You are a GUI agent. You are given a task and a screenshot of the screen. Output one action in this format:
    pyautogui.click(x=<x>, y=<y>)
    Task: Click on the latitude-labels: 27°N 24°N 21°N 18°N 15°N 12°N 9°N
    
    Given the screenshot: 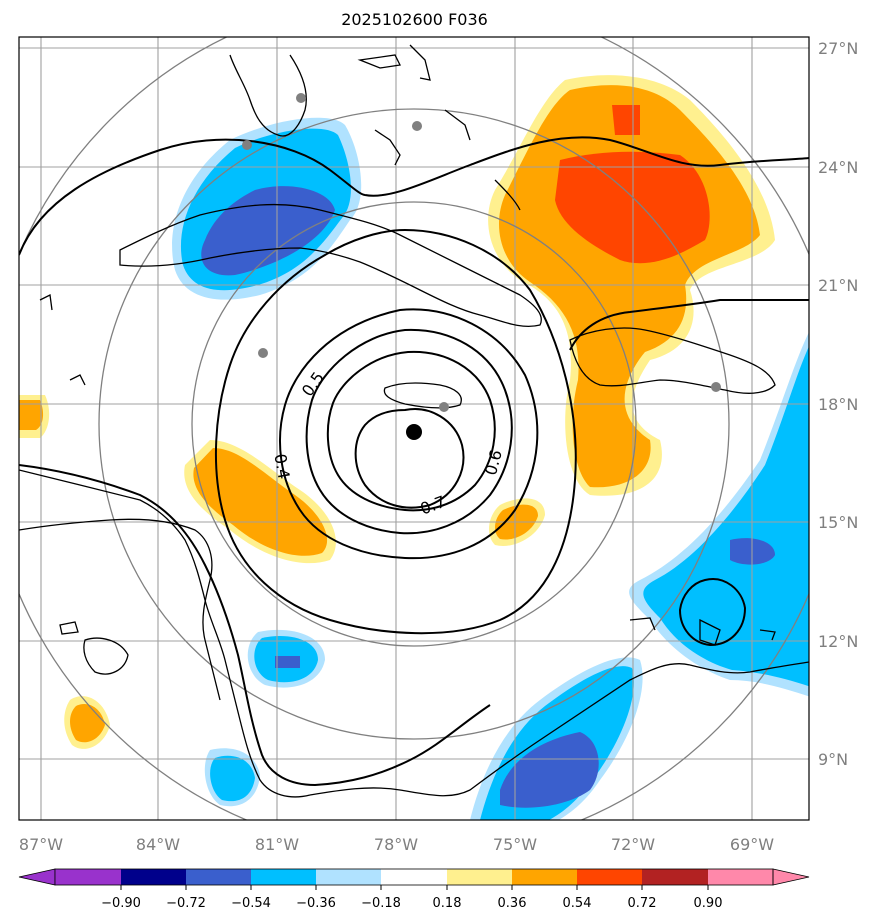 What is the action you would take?
    pyautogui.click(x=838, y=404)
    